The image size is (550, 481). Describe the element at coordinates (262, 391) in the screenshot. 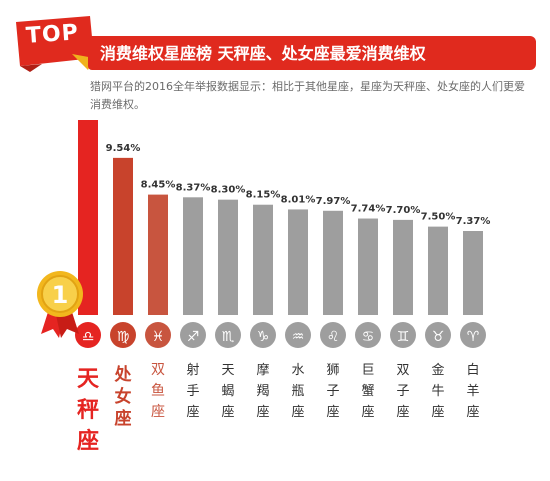

I see `category-label-5-char-1: 羯` at that location.